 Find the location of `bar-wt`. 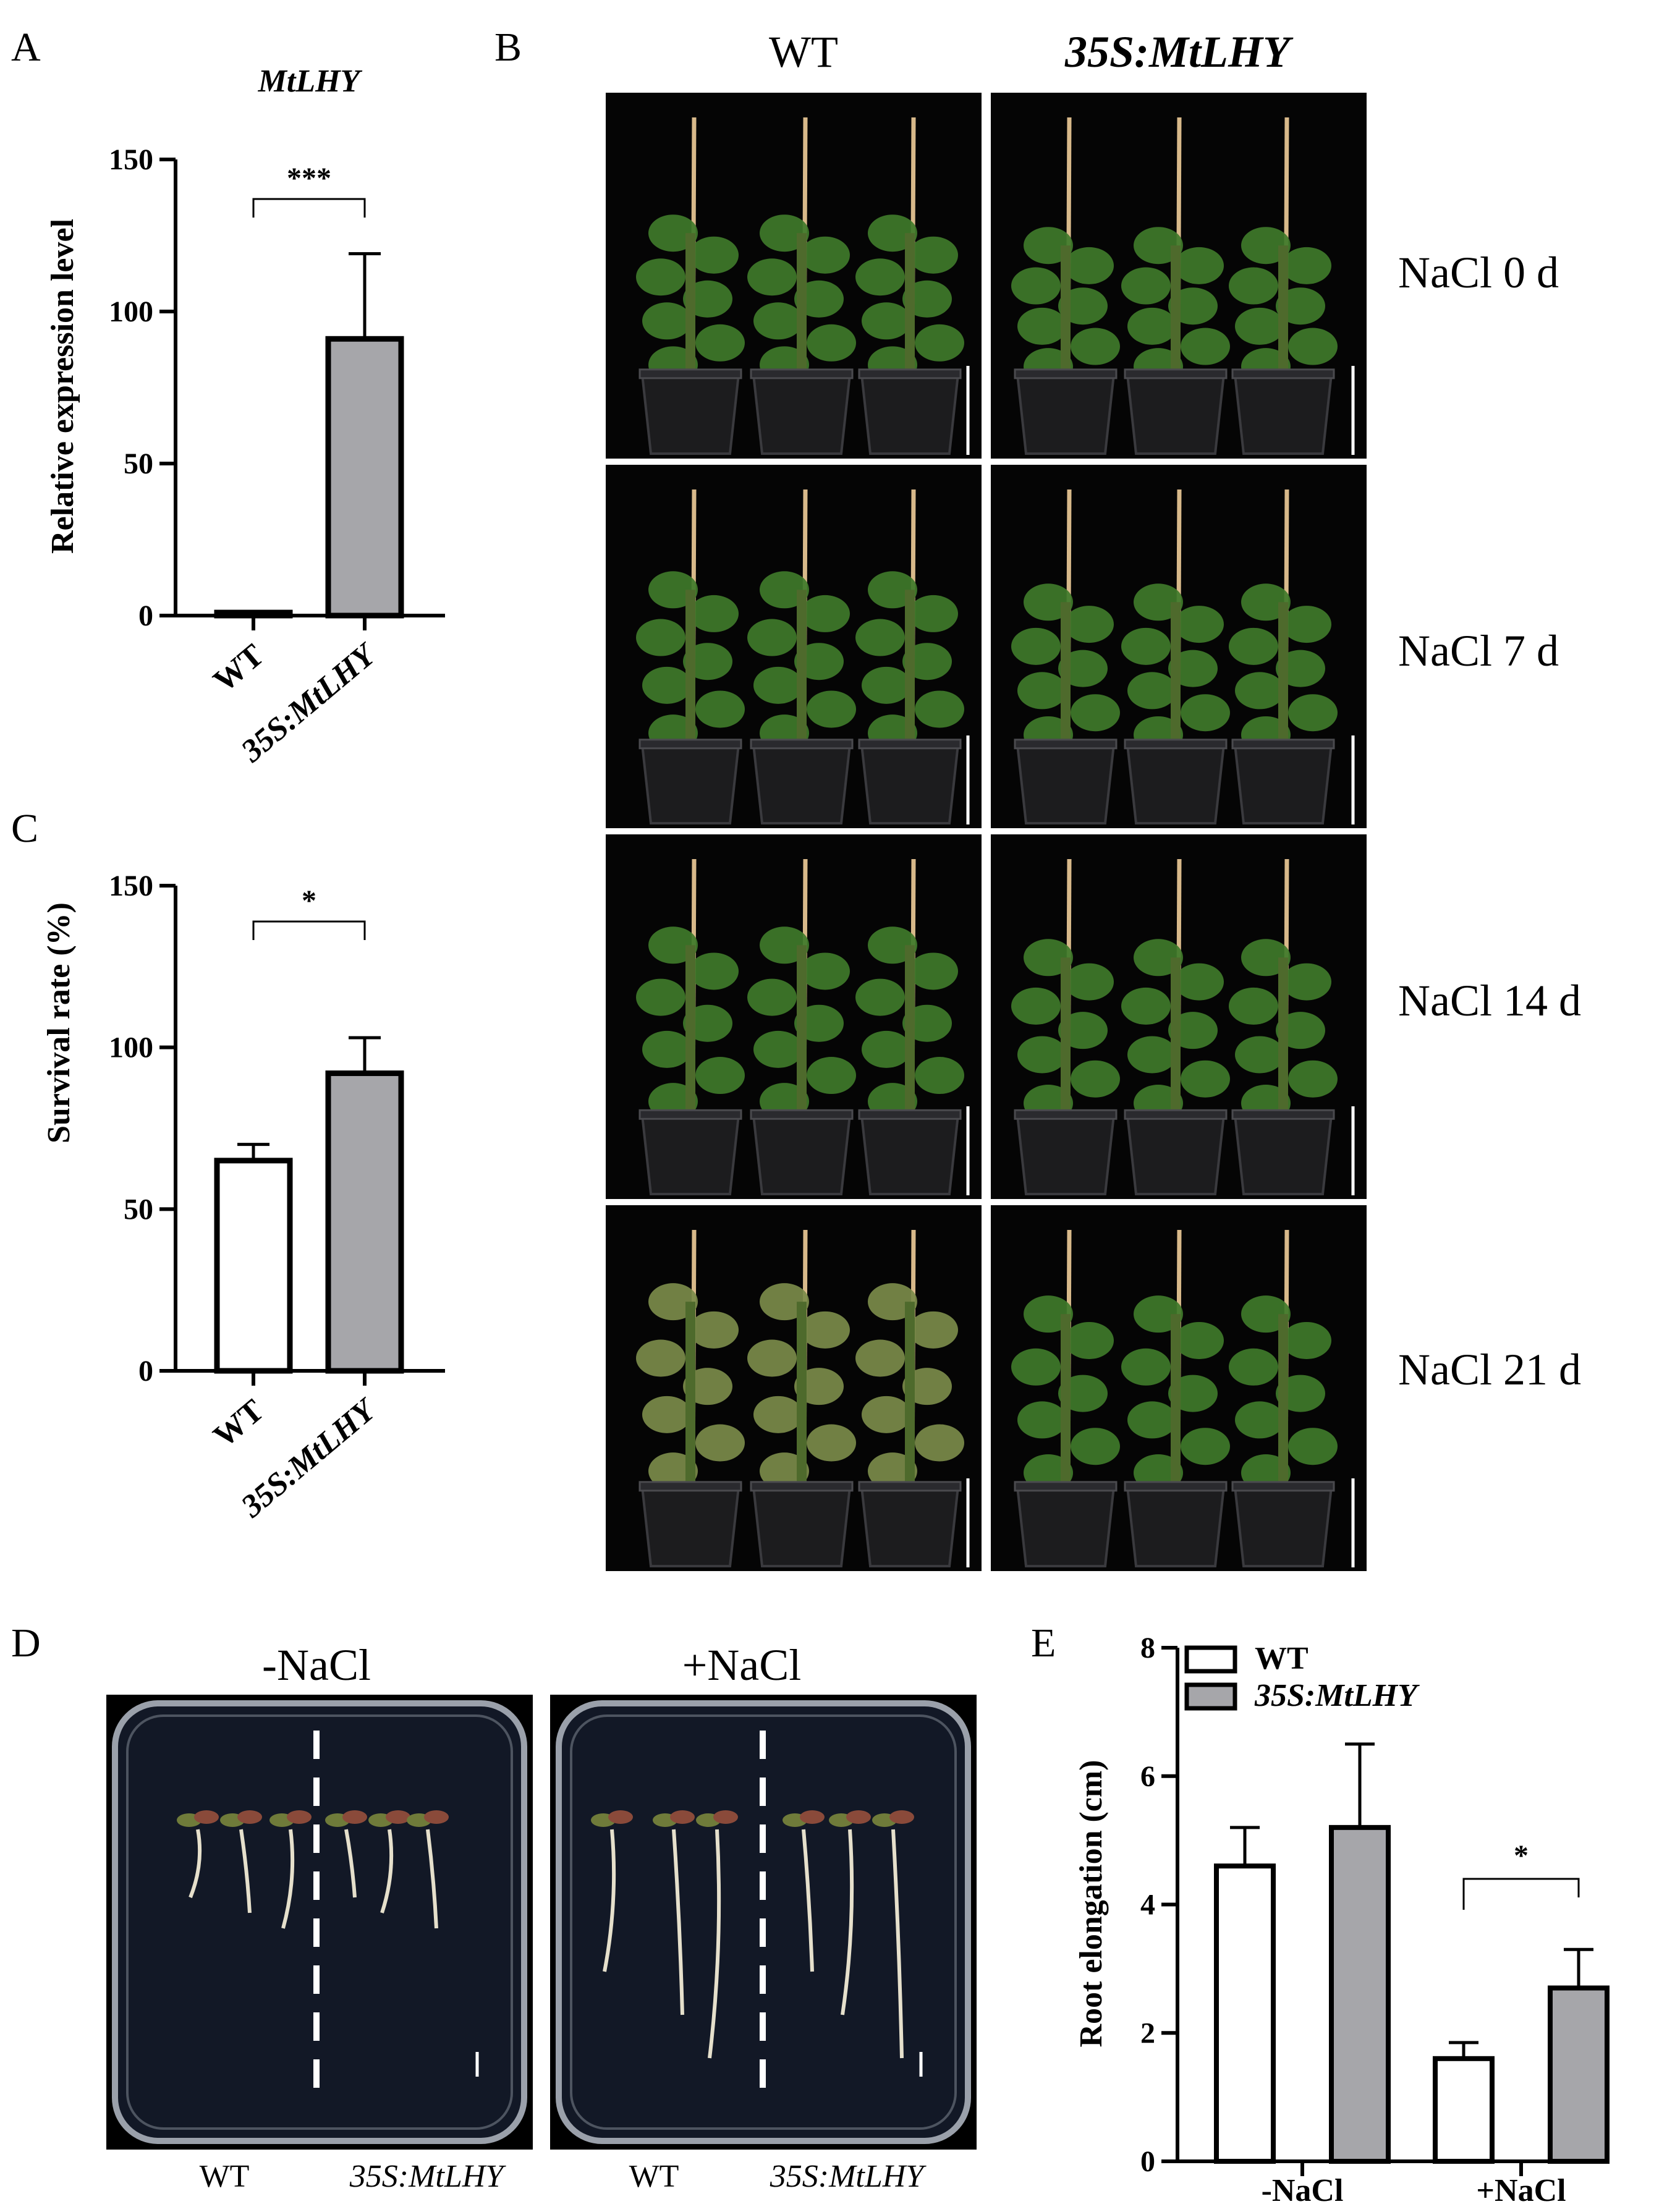

bar-wt is located at coordinates (253, 1266).